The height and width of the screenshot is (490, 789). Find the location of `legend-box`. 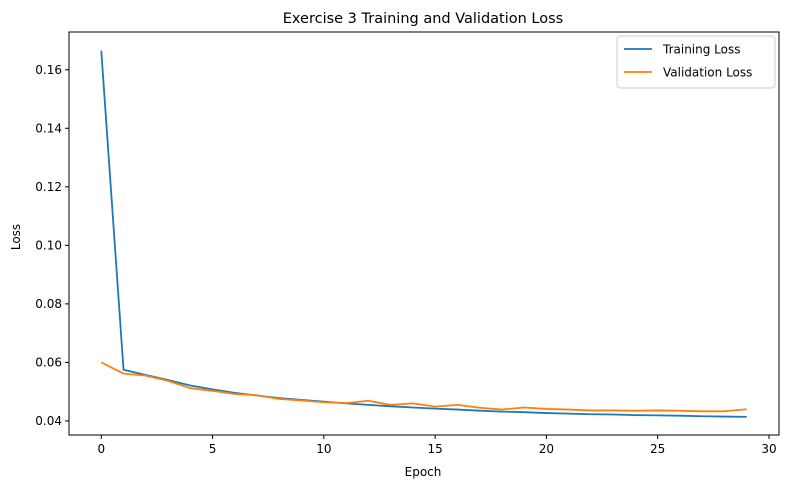

legend-box is located at coordinates (696, 62).